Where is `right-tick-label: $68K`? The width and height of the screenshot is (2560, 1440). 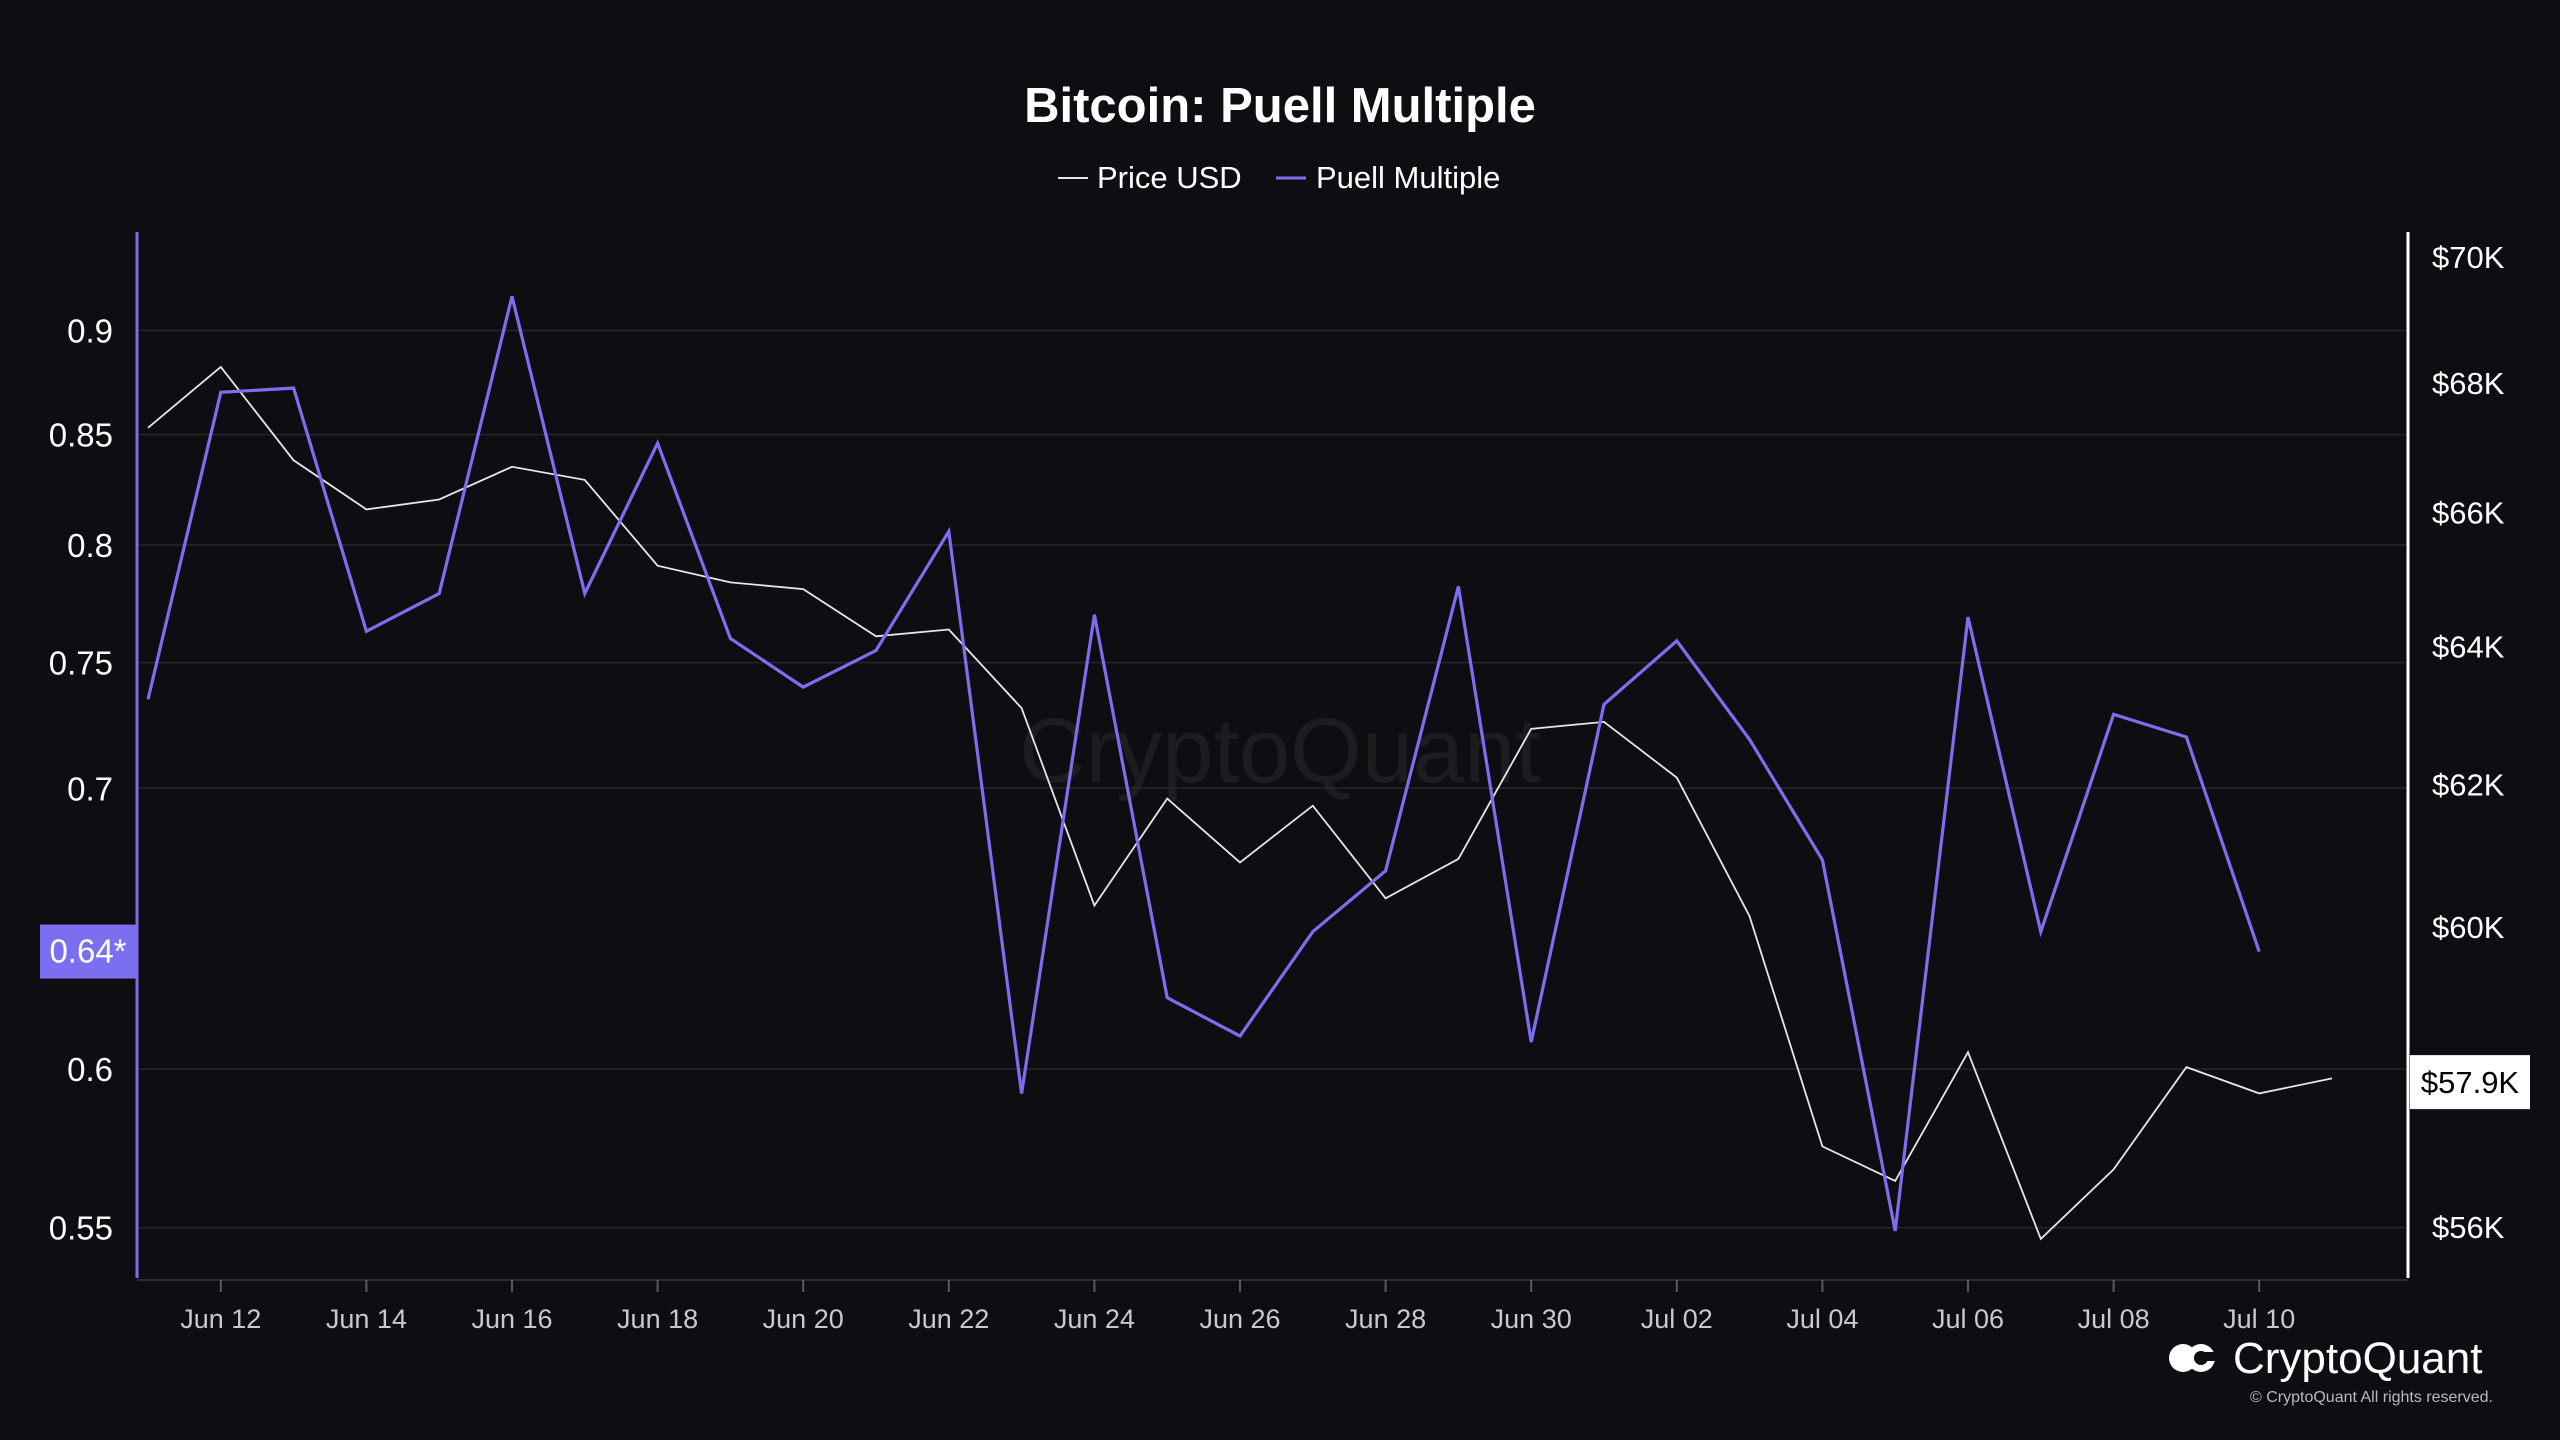 right-tick-label: $68K is located at coordinates (2468, 383).